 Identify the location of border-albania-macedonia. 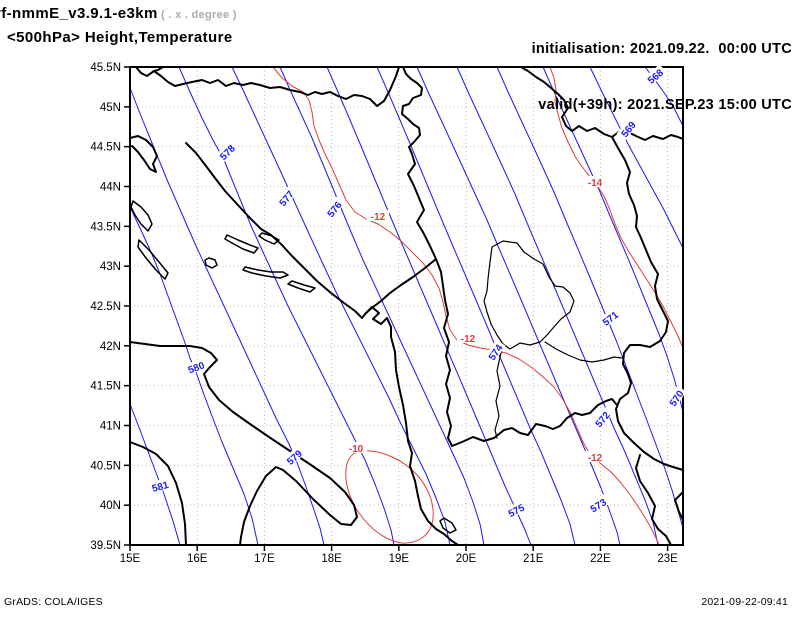
(499, 391).